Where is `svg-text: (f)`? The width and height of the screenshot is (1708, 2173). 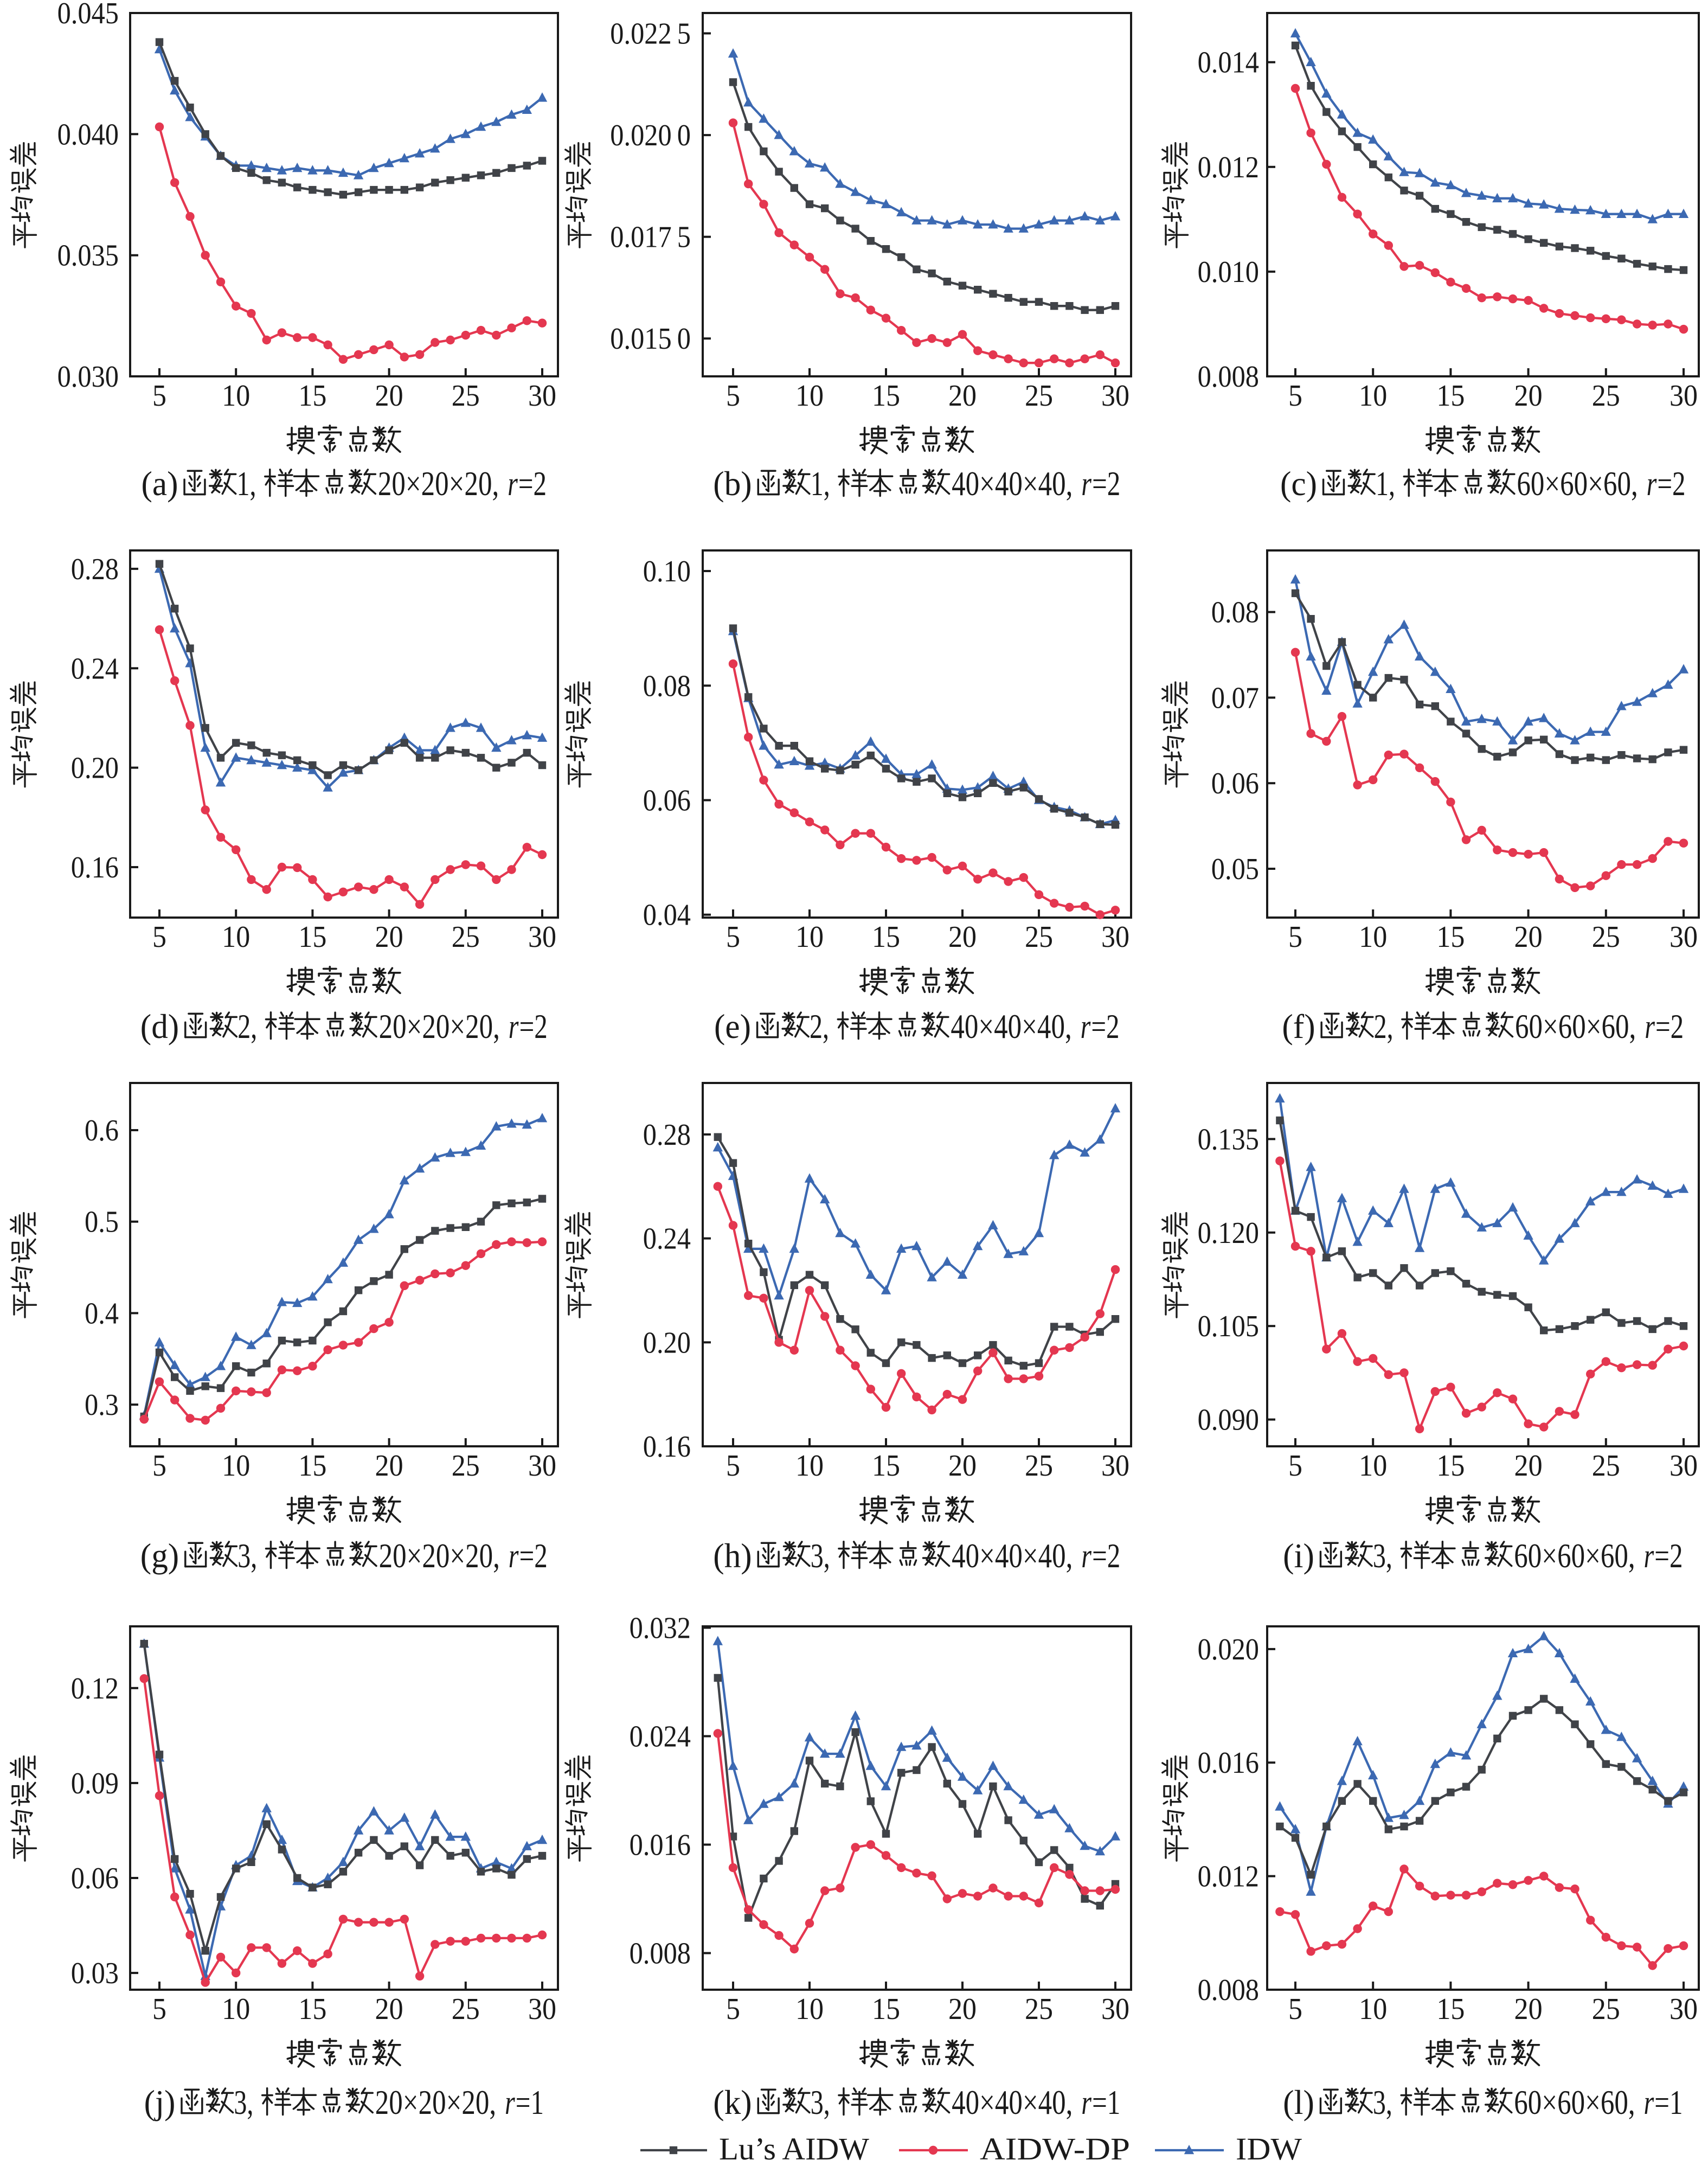
svg-text: (f) is located at coordinates (1298, 1026).